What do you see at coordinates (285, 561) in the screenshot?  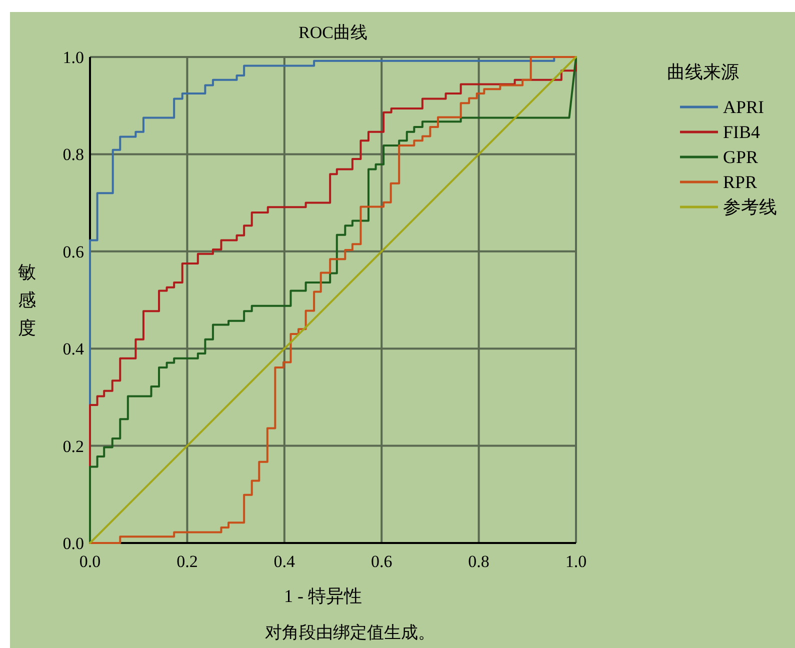 I see `x-tick-label: 0.4` at bounding box center [285, 561].